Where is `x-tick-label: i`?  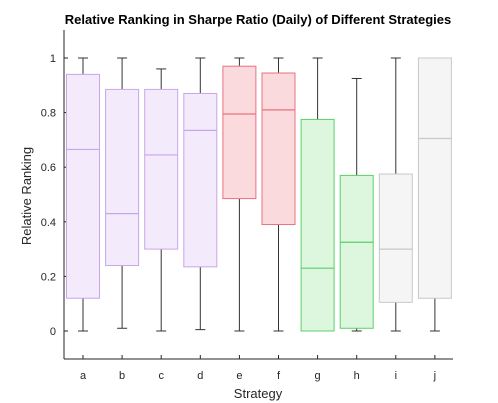 x-tick-label: i is located at coordinates (396, 376).